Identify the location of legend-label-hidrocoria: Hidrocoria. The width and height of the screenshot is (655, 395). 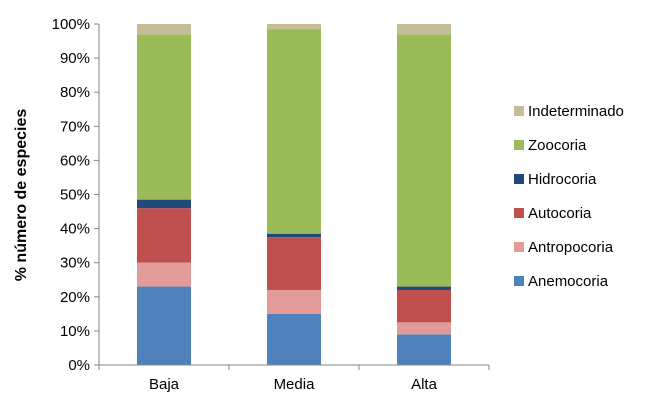
(562, 179).